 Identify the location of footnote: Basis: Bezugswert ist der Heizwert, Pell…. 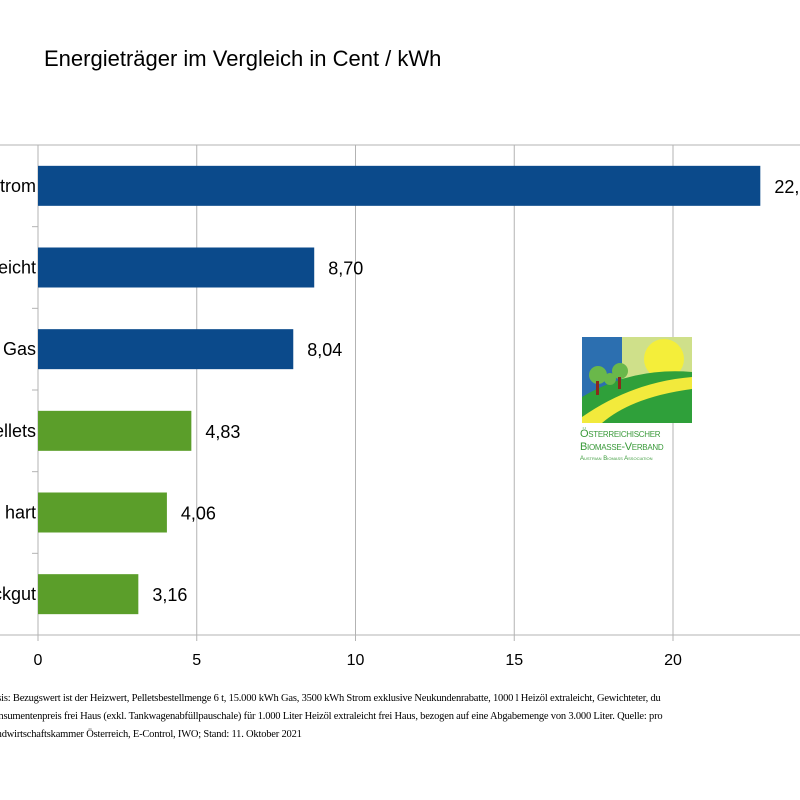
(331, 717).